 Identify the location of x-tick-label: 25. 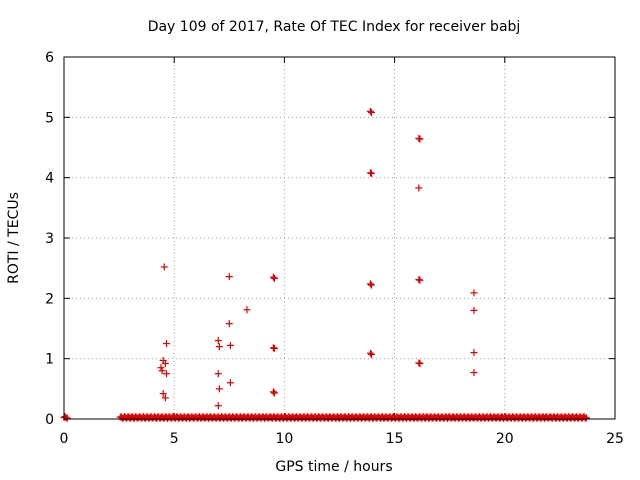
(615, 439).